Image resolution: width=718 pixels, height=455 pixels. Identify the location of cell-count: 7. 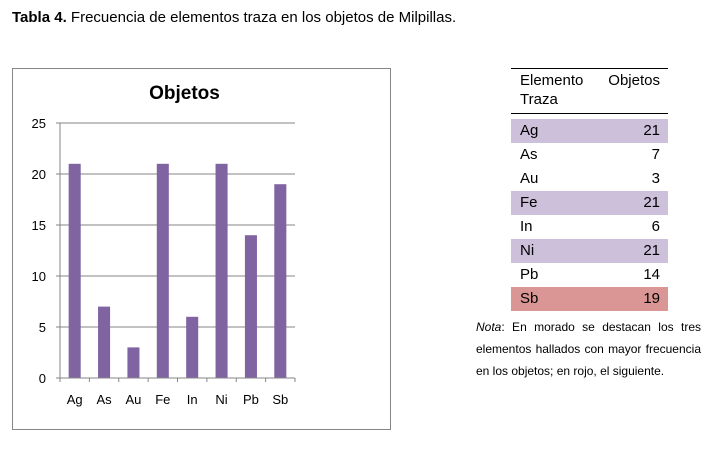
(655, 154).